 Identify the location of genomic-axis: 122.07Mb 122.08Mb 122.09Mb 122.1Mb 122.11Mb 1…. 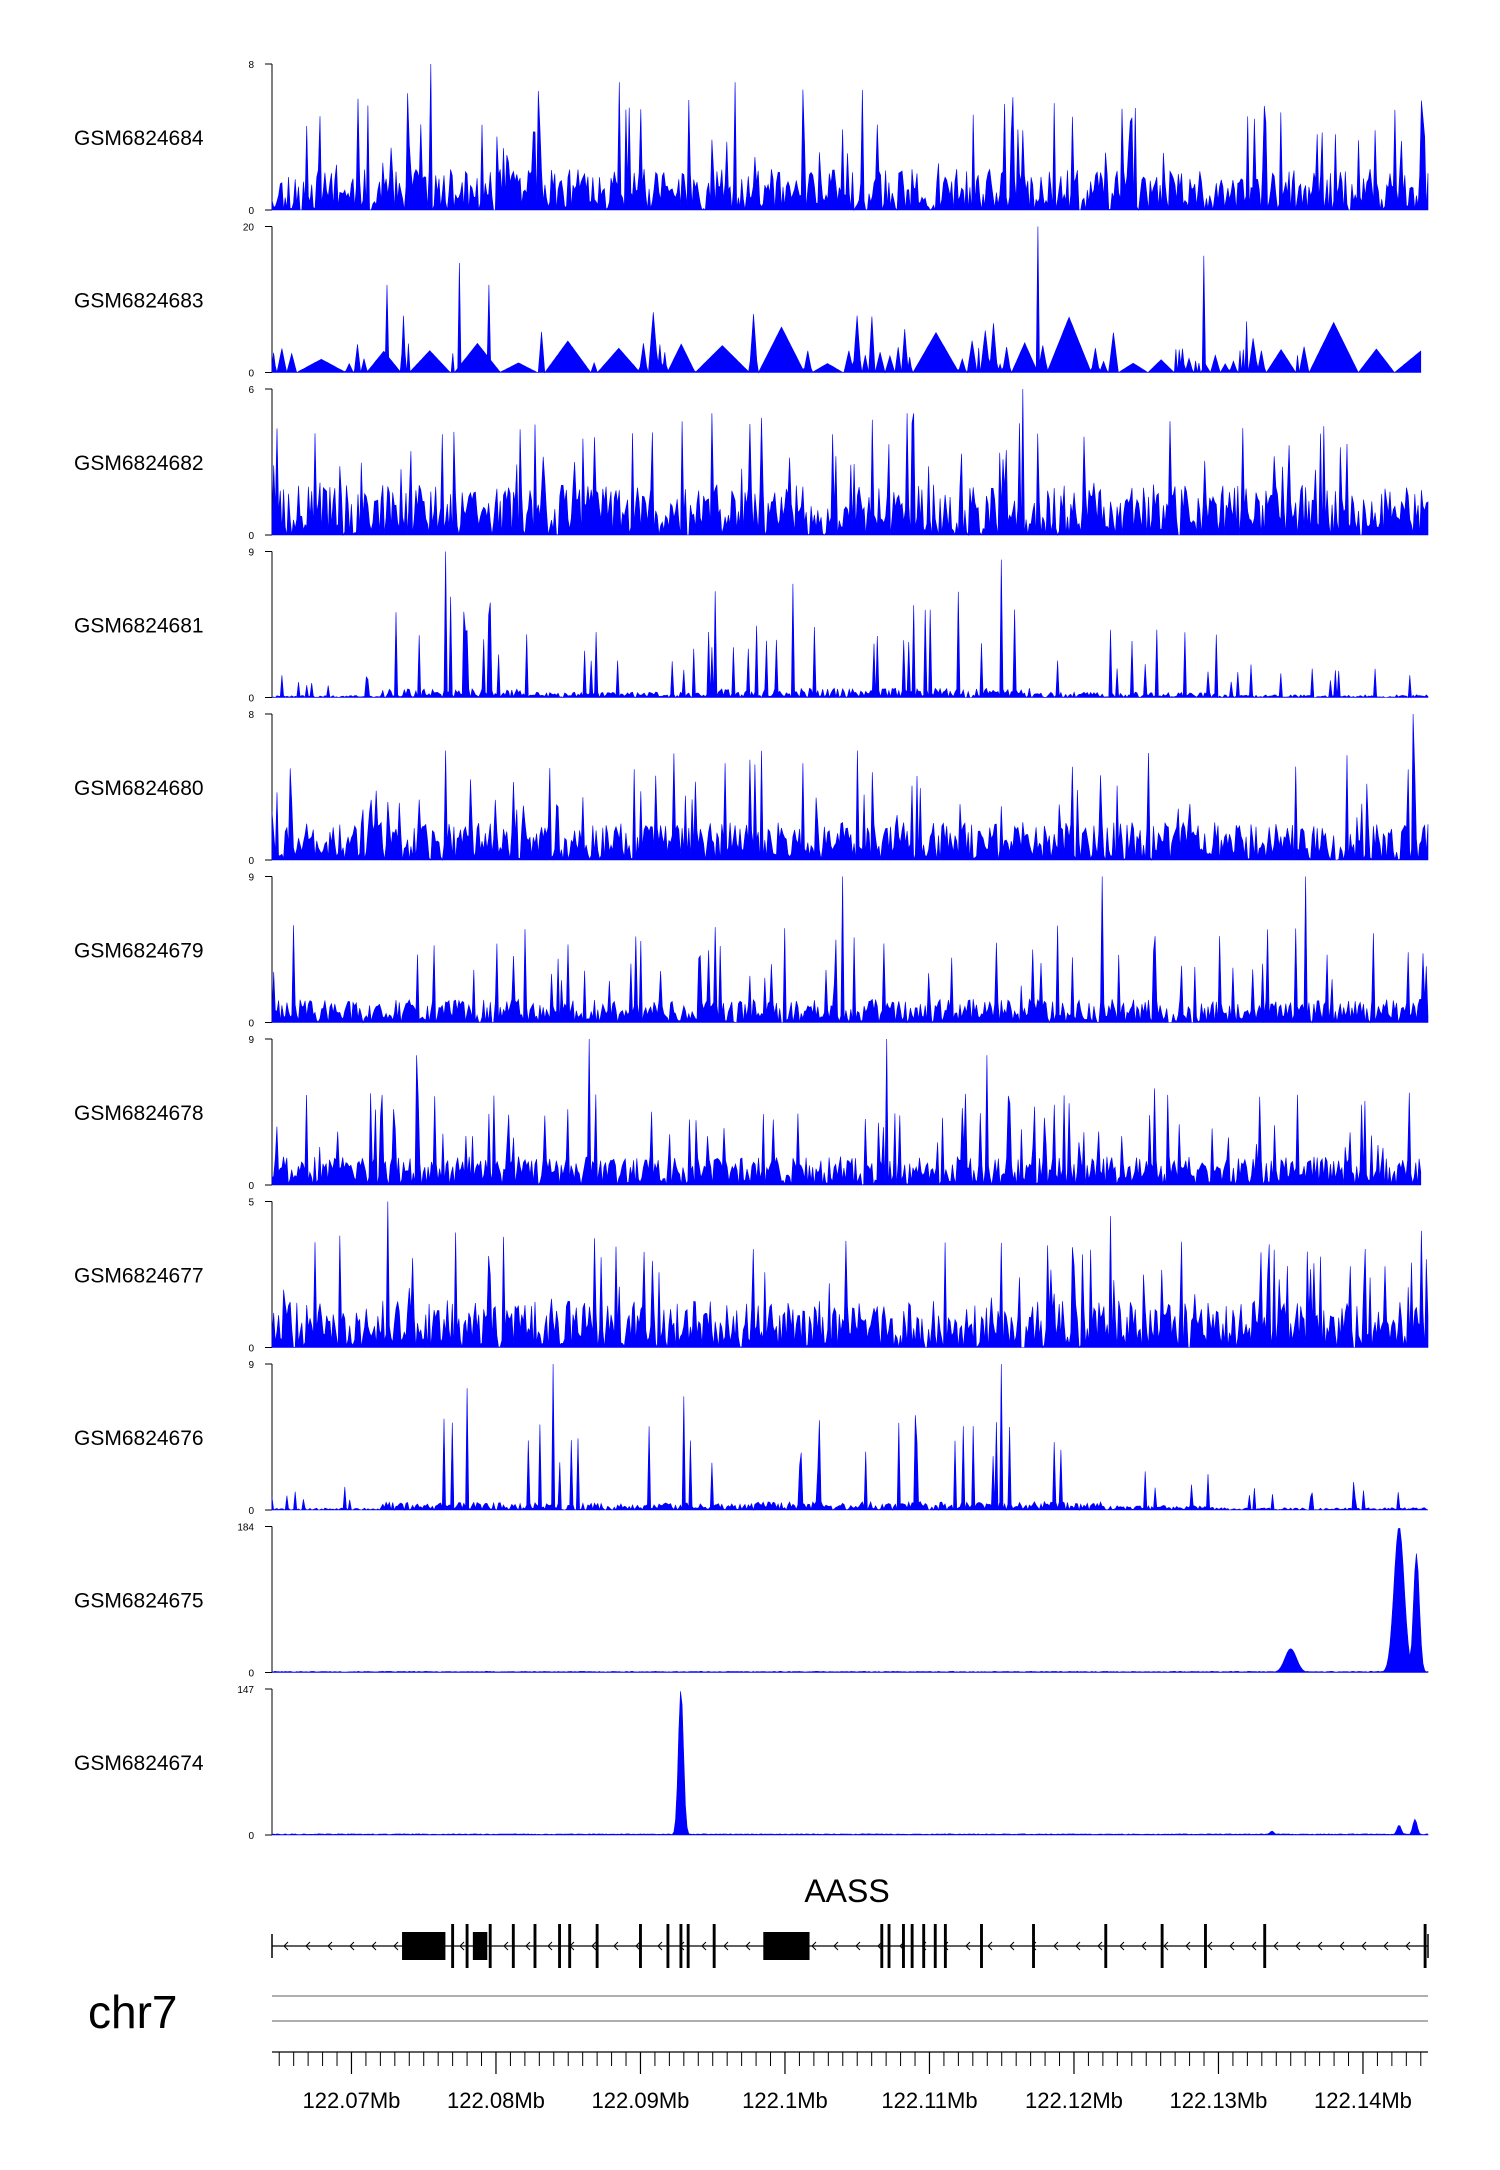
(850, 2054).